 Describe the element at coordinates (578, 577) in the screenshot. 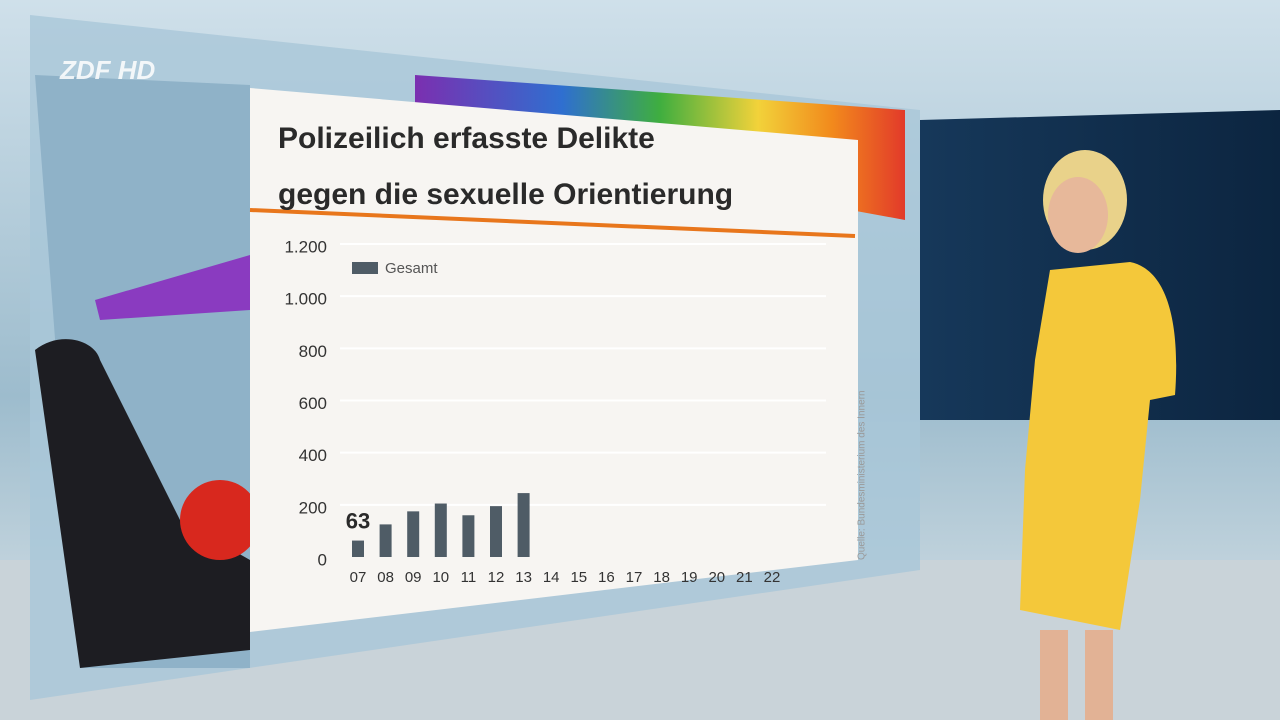

I see `x-tick-label: 15` at that location.